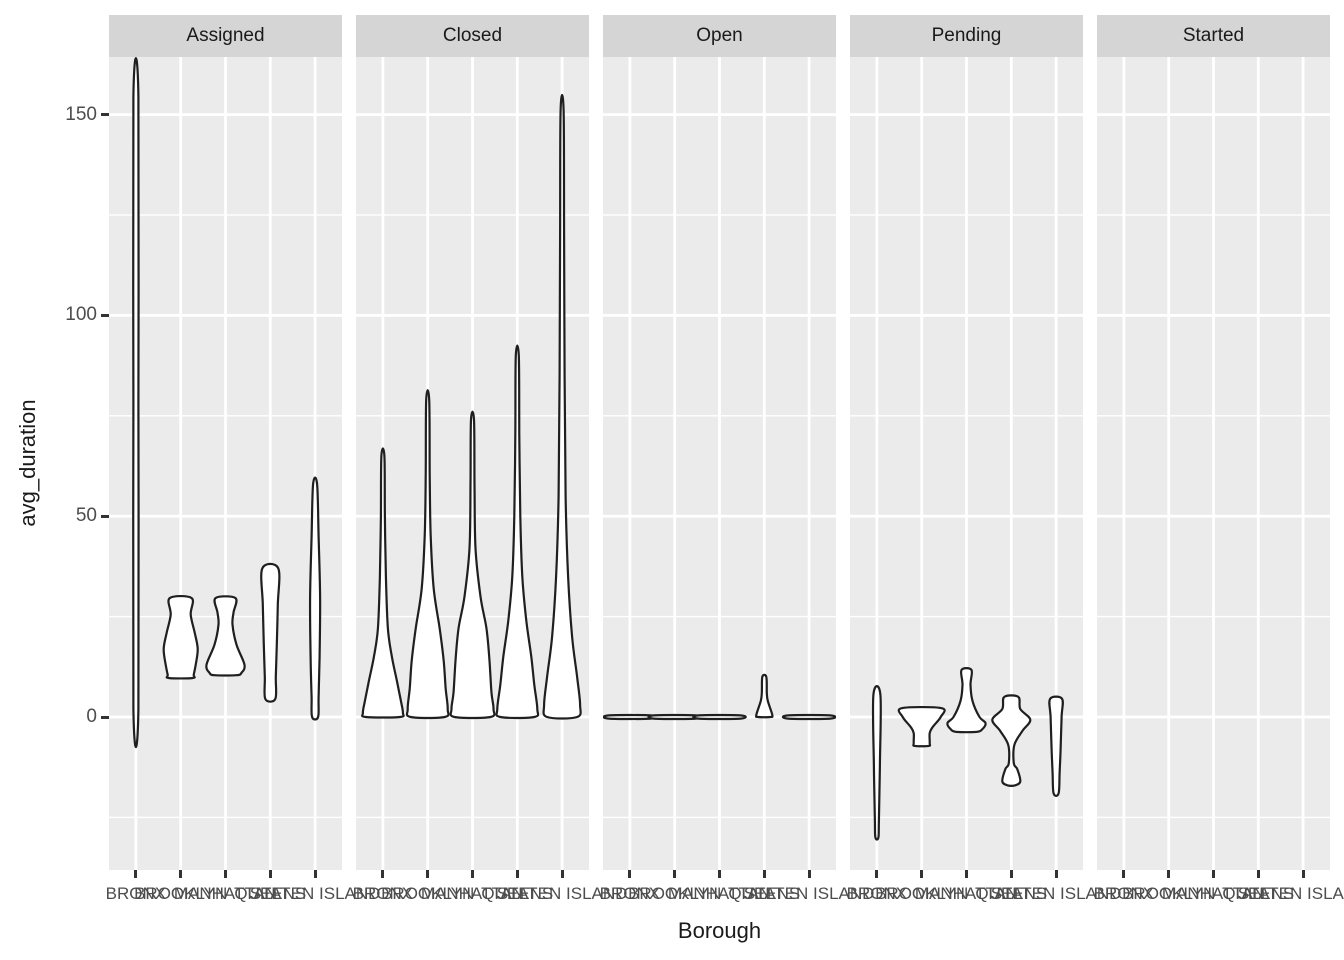  I want to click on facet-panel-open, so click(719, 463).